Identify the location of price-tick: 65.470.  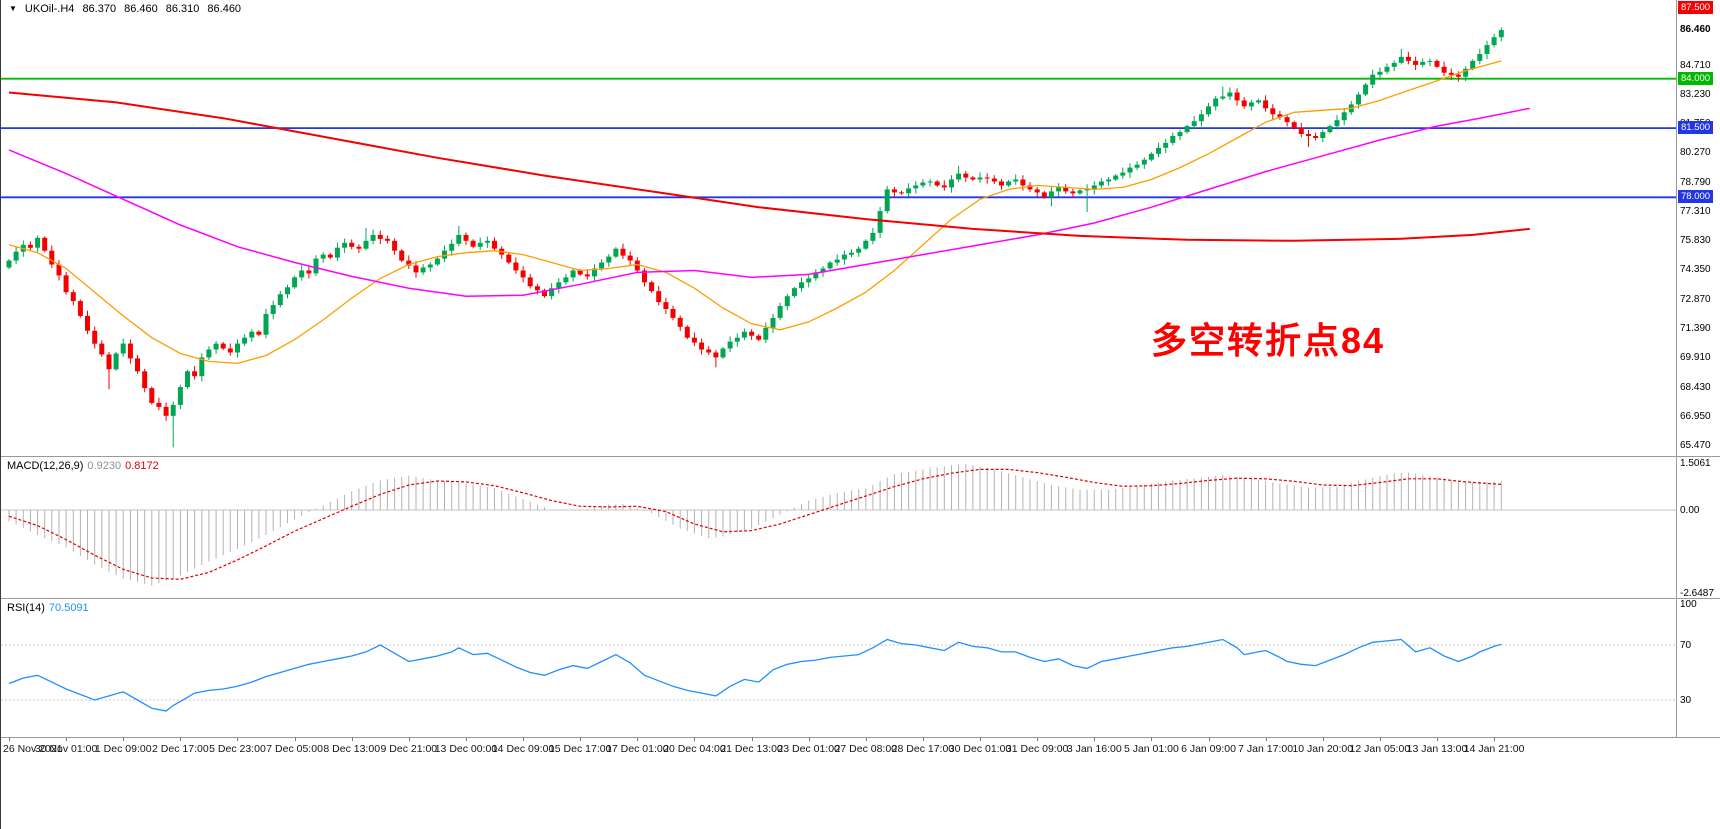
(1695, 446).